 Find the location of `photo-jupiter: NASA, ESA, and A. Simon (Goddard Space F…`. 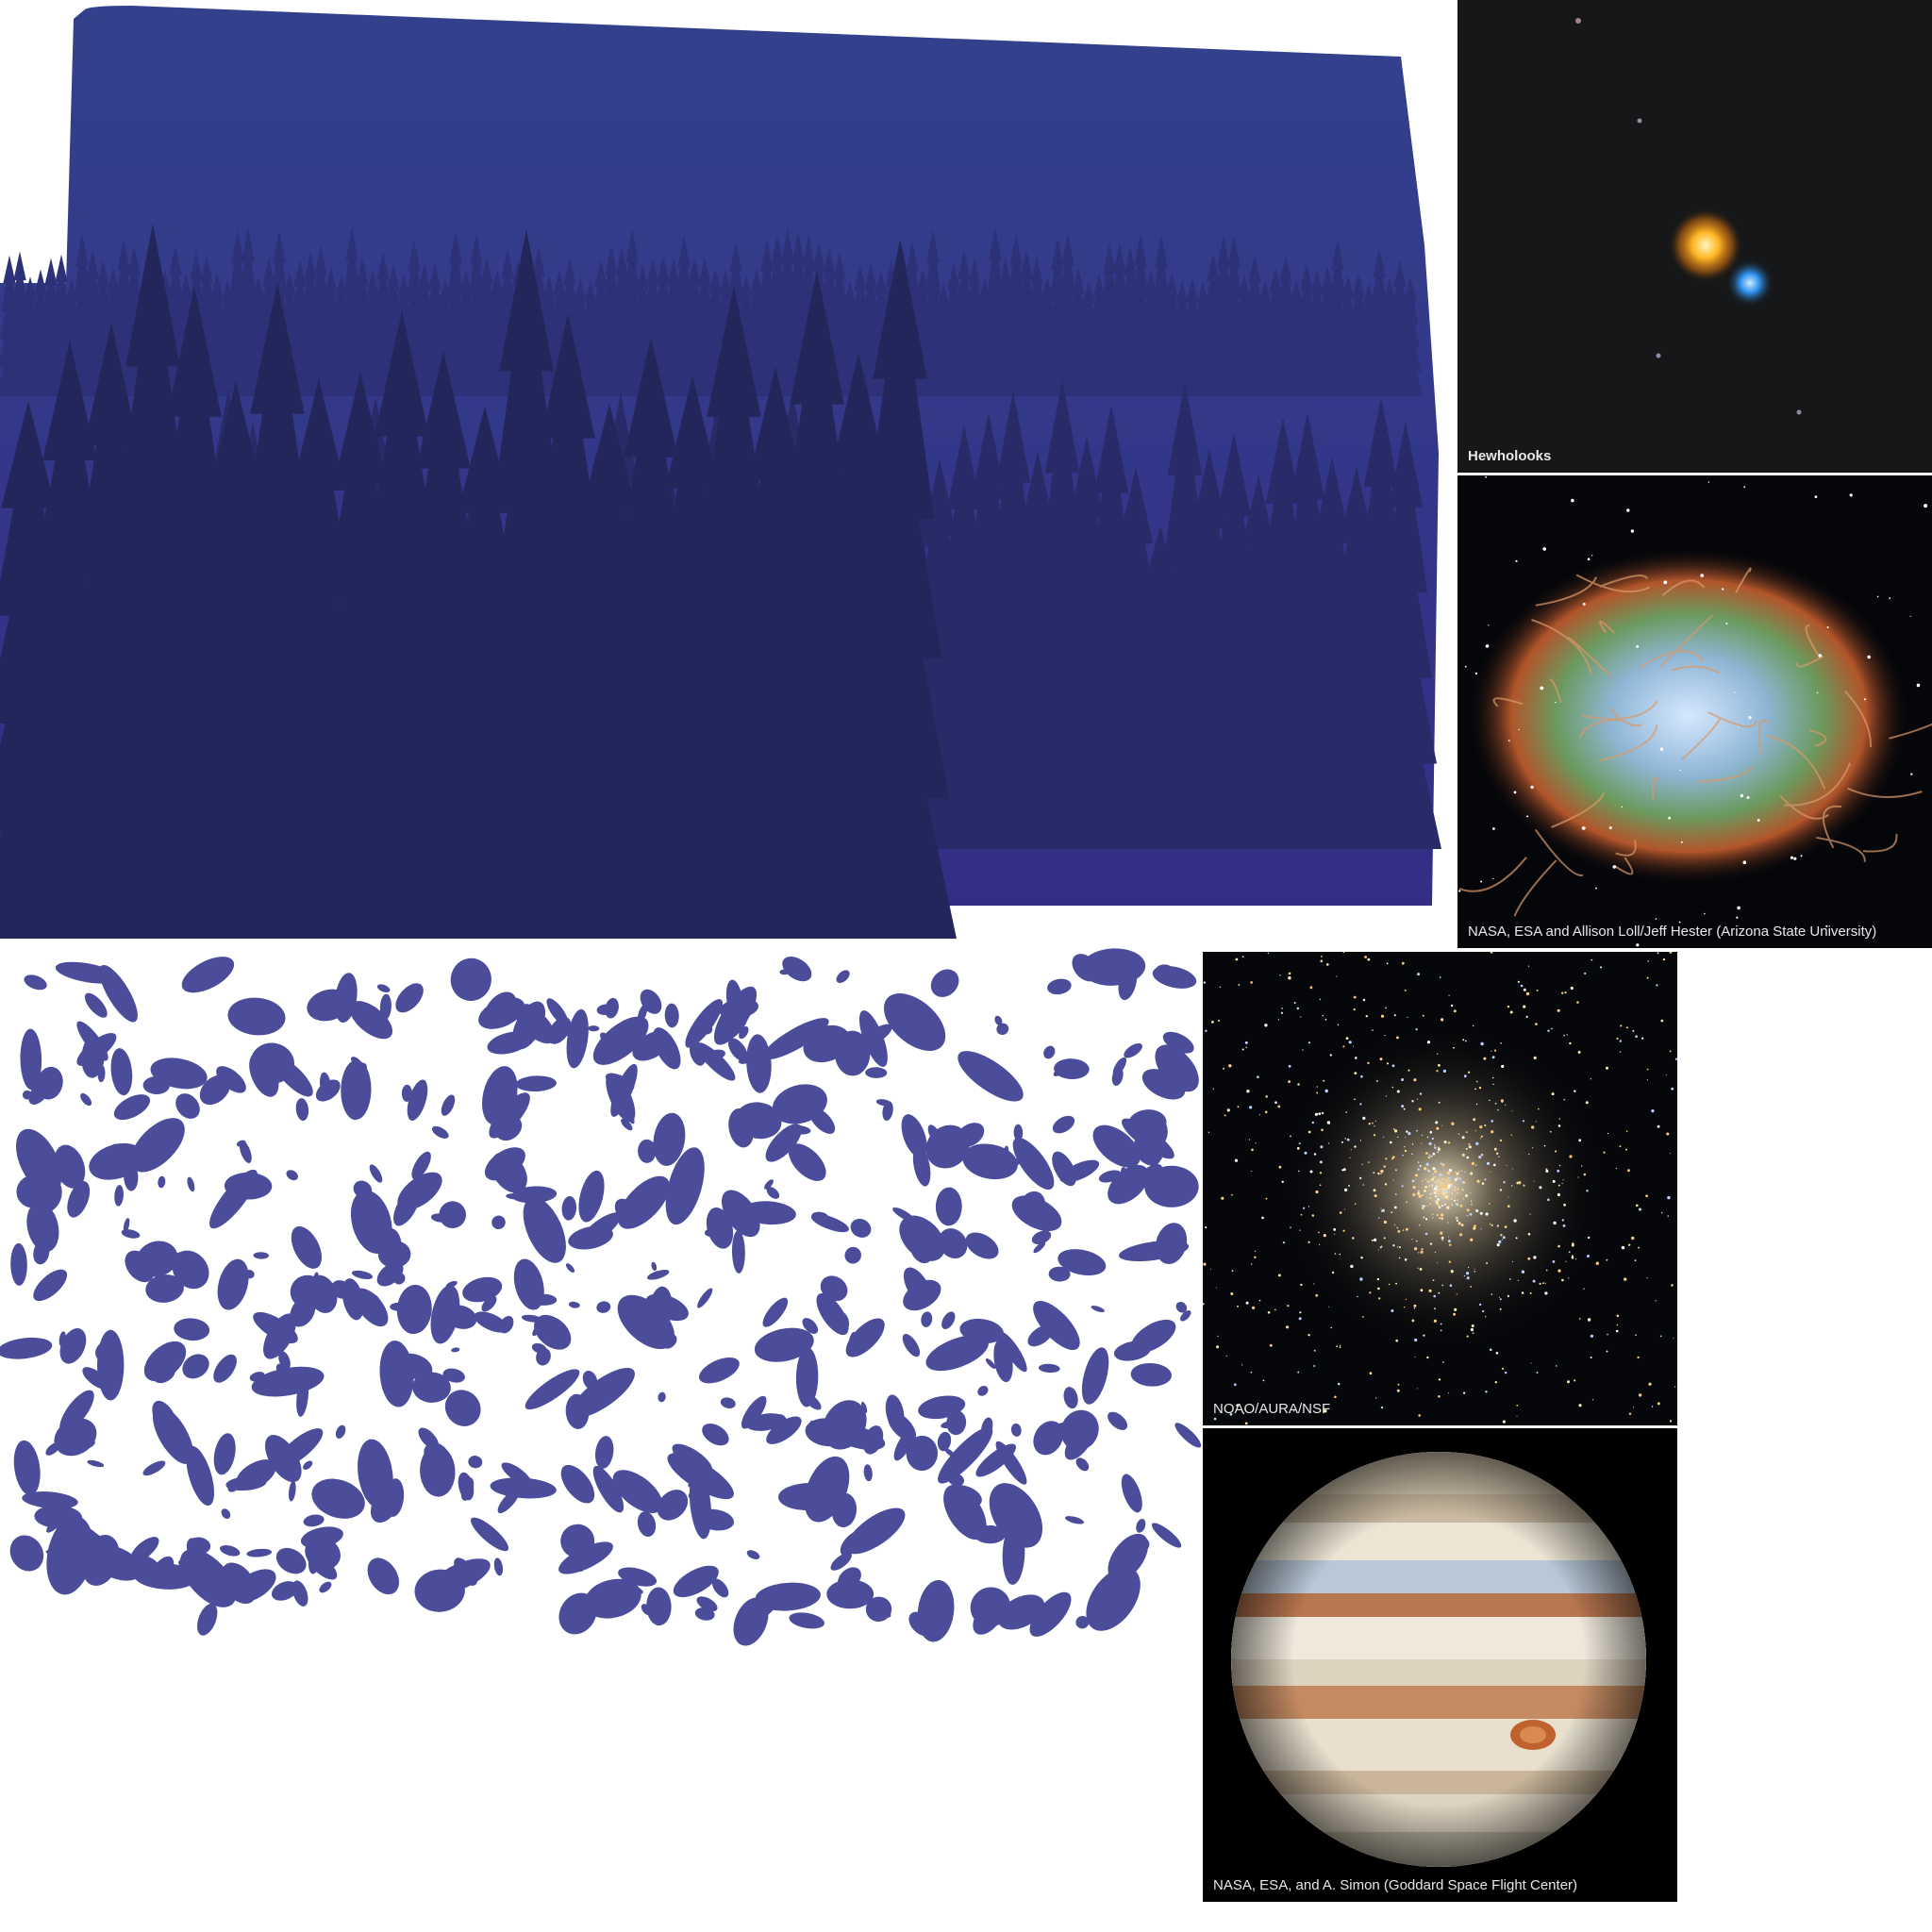

photo-jupiter: NASA, ESA, and A. Simon (Goddard Space F… is located at coordinates (1440, 1665).